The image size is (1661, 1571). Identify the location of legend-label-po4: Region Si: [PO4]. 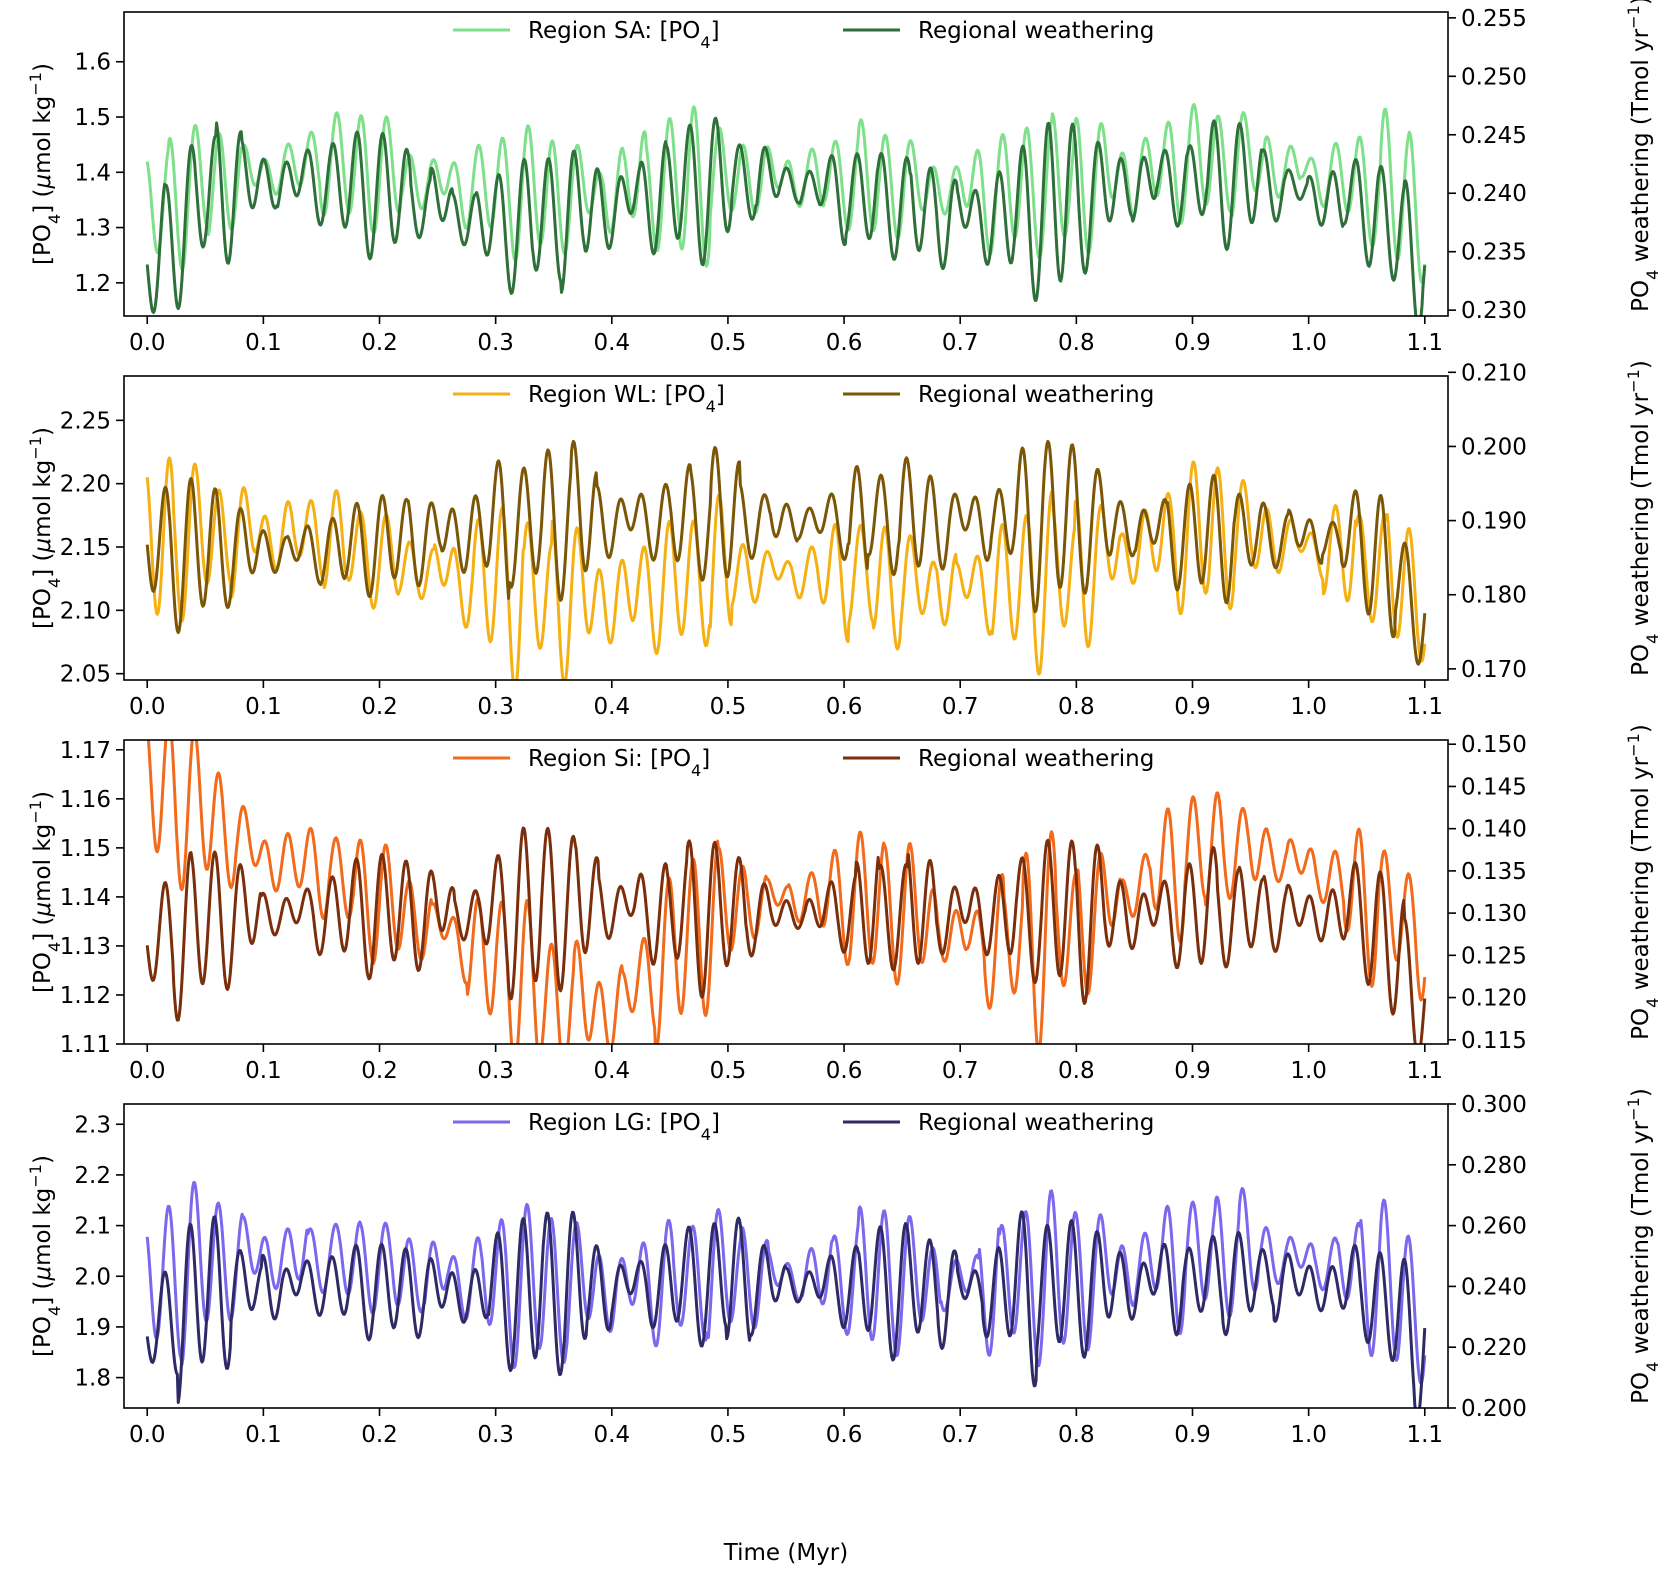
(619, 763).